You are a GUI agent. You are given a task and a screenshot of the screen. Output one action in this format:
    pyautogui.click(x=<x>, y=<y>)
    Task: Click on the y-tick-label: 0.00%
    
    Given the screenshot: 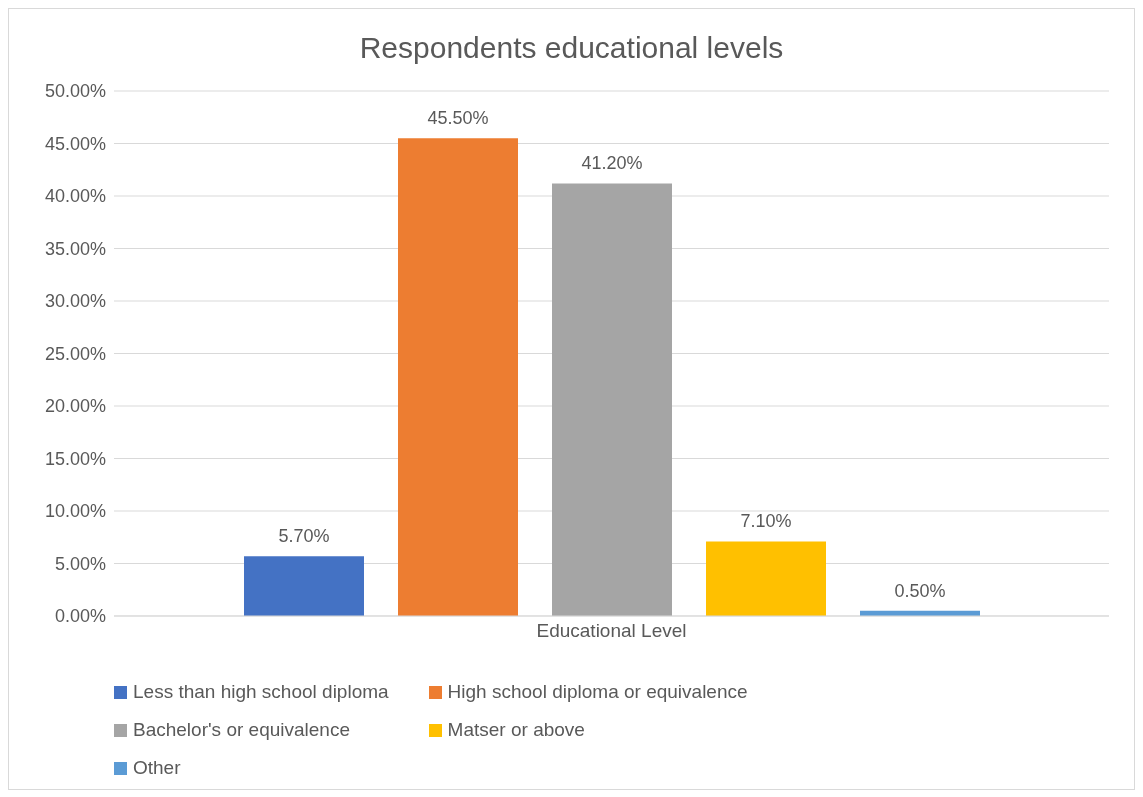 What is the action you would take?
    pyautogui.click(x=80, y=616)
    